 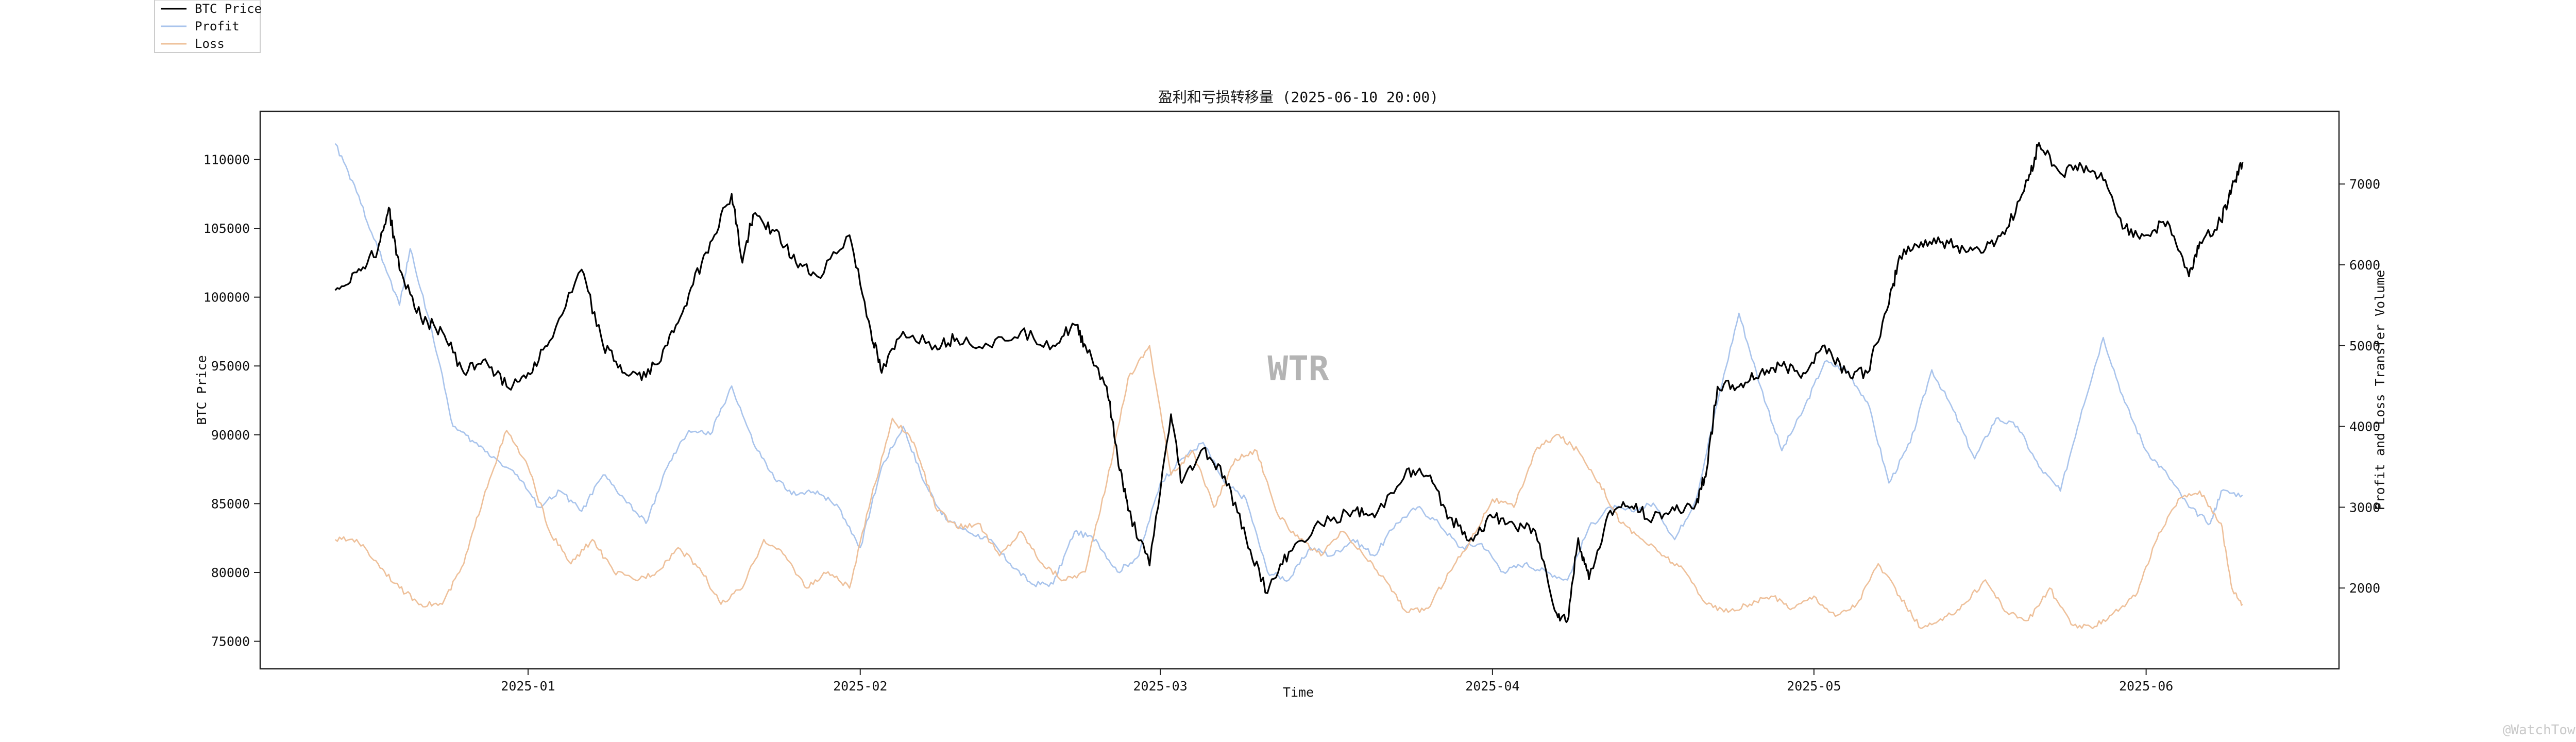 I want to click on x-tick-label: 2025-06, so click(x=2146, y=686).